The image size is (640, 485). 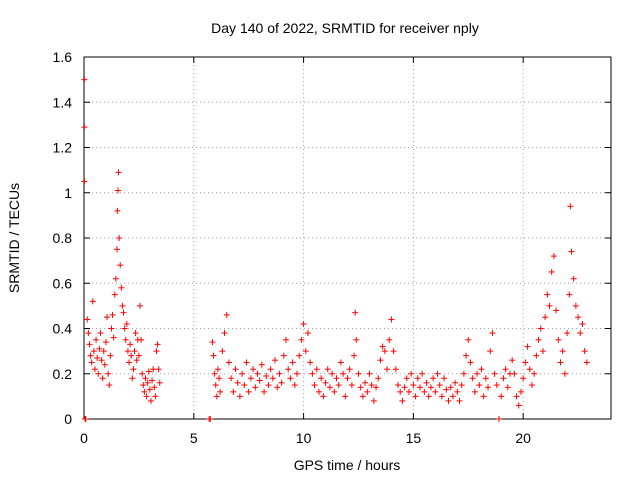 What do you see at coordinates (63, 374) in the screenshot?
I see `y-tick-label: 0.2` at bounding box center [63, 374].